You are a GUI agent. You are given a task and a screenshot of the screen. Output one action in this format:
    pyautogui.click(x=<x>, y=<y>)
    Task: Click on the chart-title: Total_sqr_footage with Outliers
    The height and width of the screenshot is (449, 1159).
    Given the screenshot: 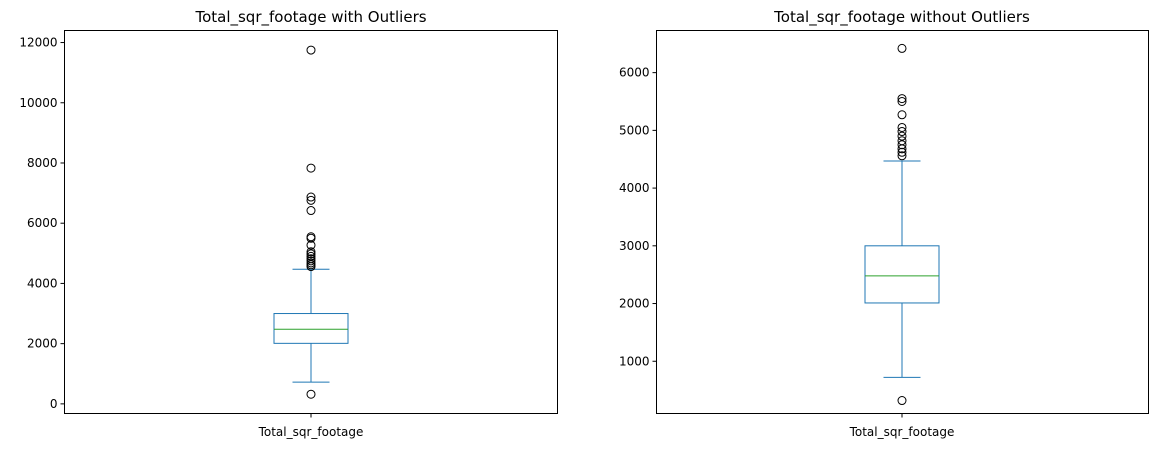 What is the action you would take?
    pyautogui.click(x=310, y=17)
    